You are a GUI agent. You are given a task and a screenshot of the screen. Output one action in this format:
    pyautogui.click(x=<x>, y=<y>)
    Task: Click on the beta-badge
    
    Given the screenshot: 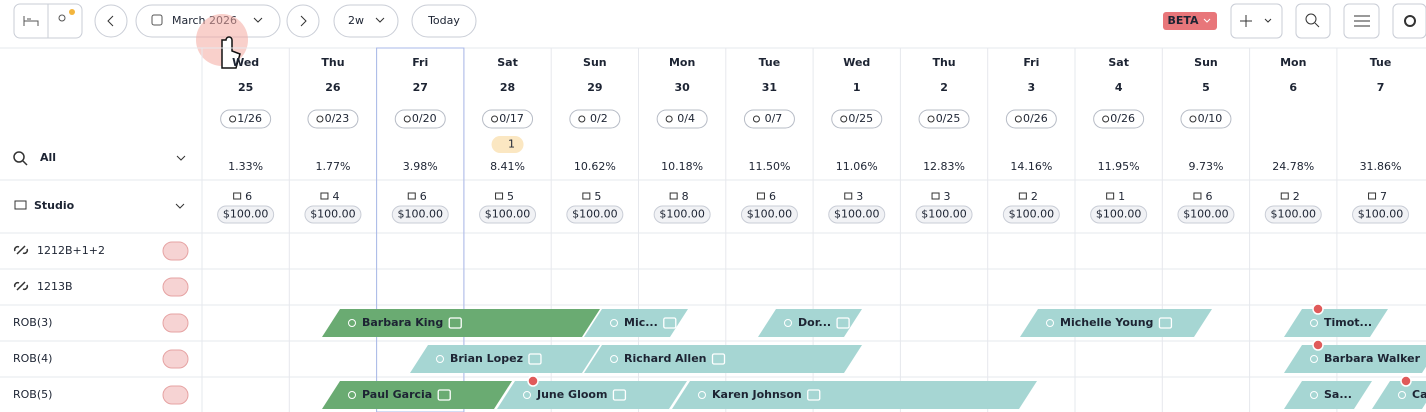 What is the action you would take?
    pyautogui.click(x=1190, y=21)
    